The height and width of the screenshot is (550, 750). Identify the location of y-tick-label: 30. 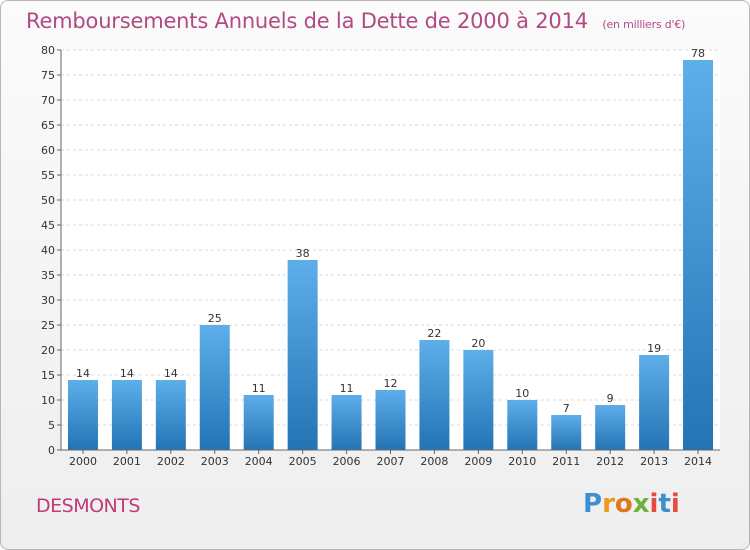
(48, 300).